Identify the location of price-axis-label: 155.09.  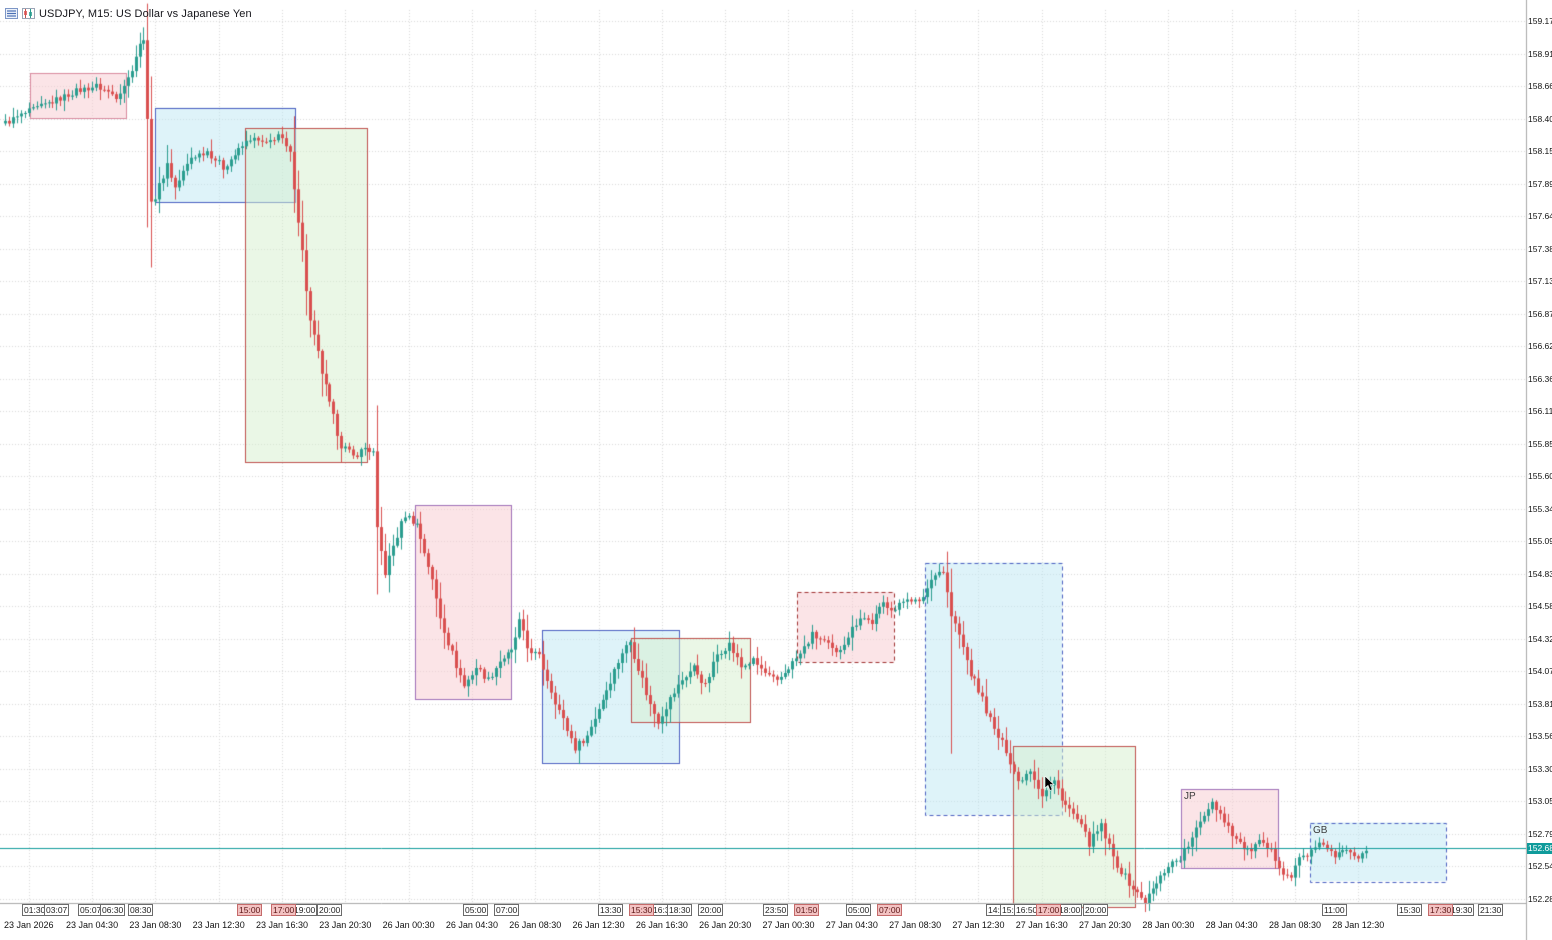
(1540, 540).